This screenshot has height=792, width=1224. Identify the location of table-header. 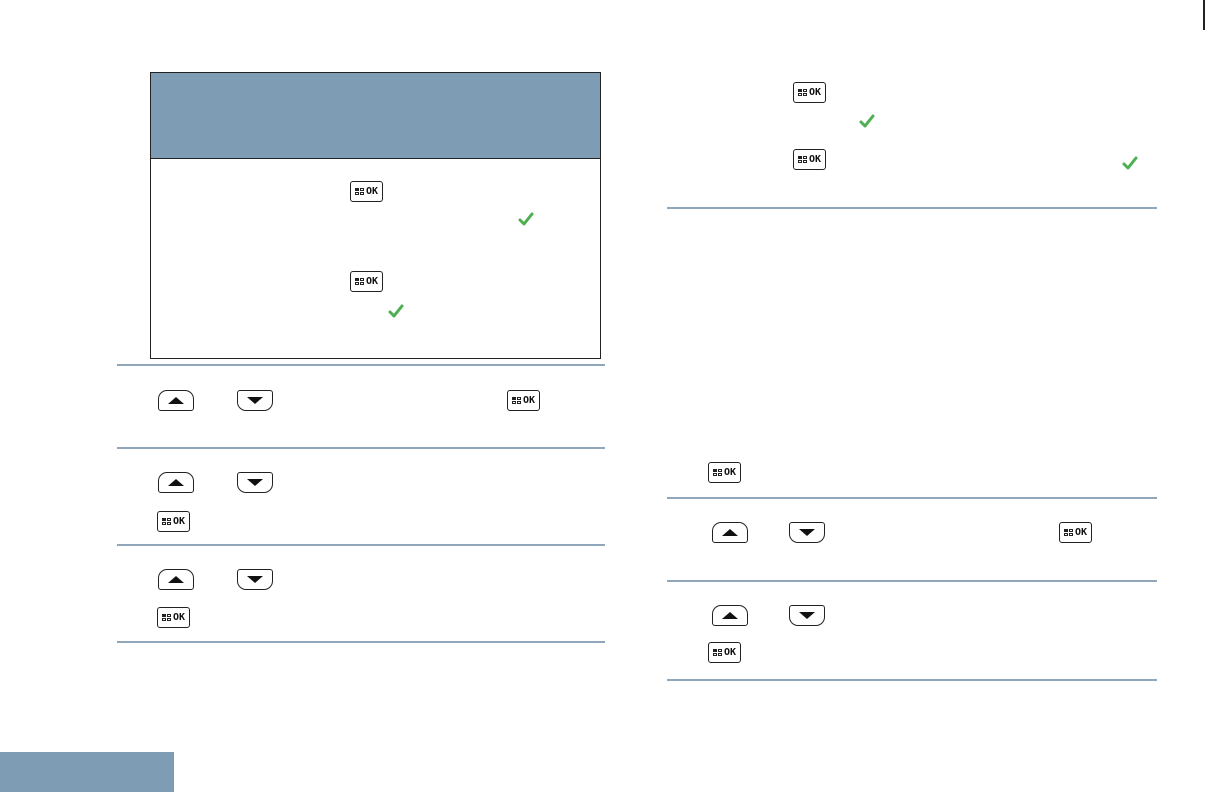
(375, 116).